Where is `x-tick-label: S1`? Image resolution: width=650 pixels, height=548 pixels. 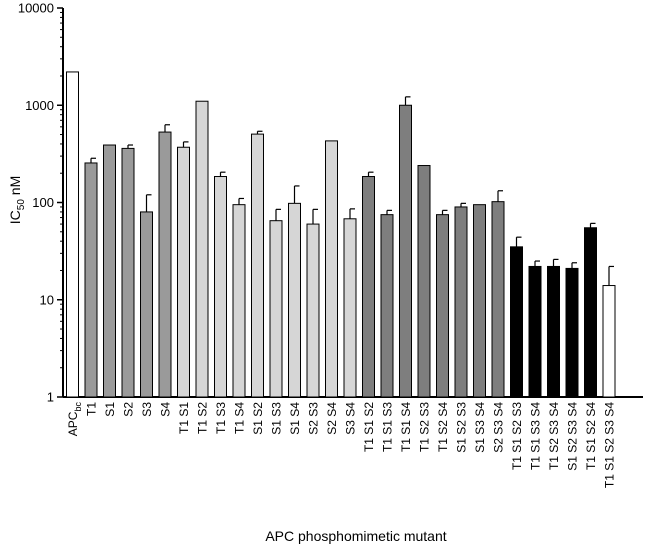 x-tick-label: S1 is located at coordinates (110, 409).